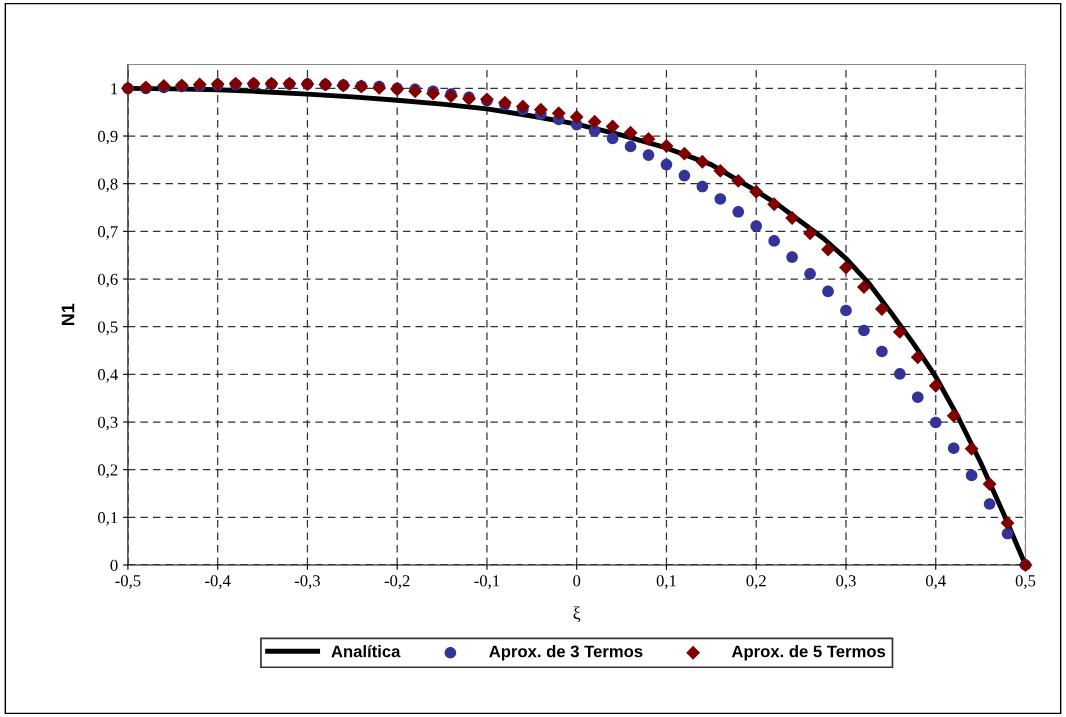 Image resolution: width=1066 pixels, height=717 pixels. Describe the element at coordinates (68, 314) in the screenshot. I see `y-axis-title: N1` at that location.